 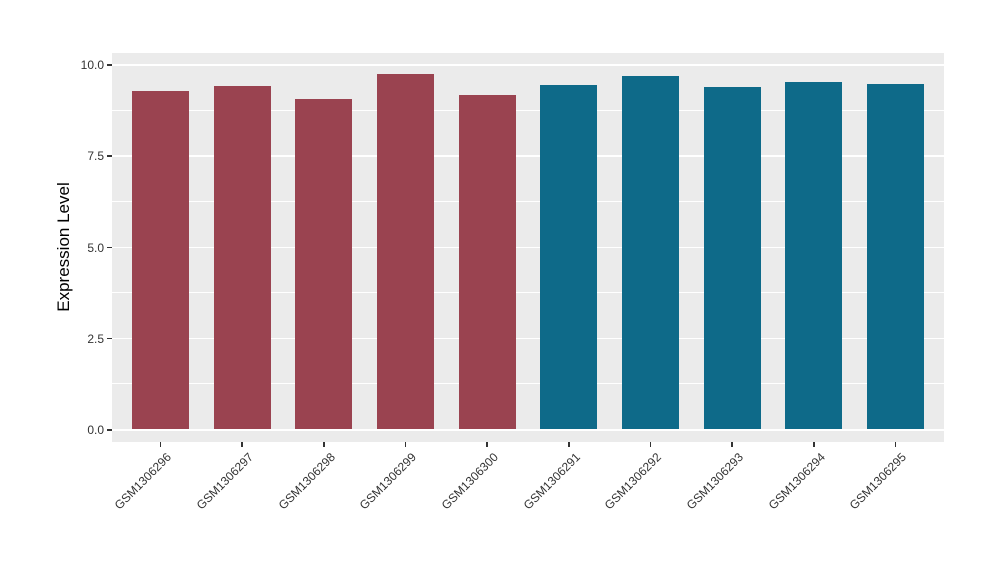 I want to click on y-tick-label: 0.0, so click(x=95, y=430).